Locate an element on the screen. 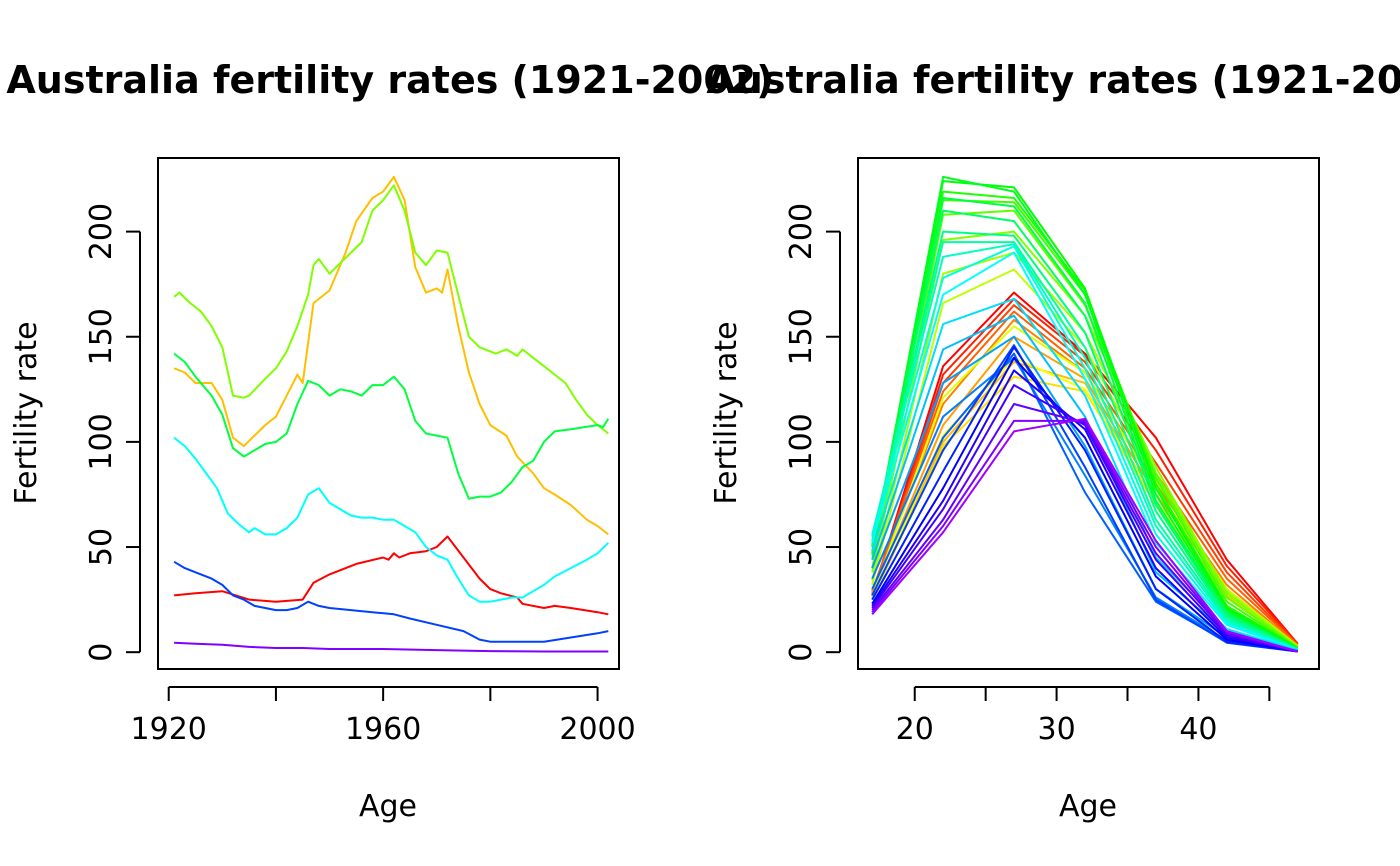 This screenshot has height=866, width=1400. x-tick-label: 40 is located at coordinates (1198, 729).